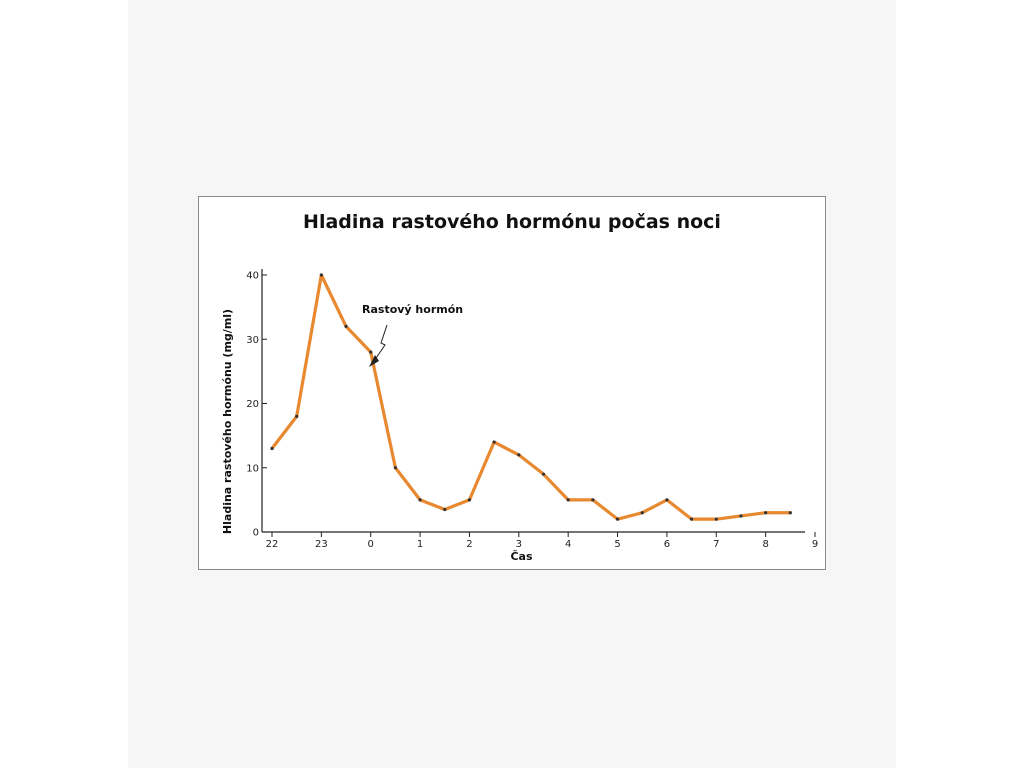 The height and width of the screenshot is (768, 1024). Describe the element at coordinates (667, 544) in the screenshot. I see `x-tick-label: 6` at that location.